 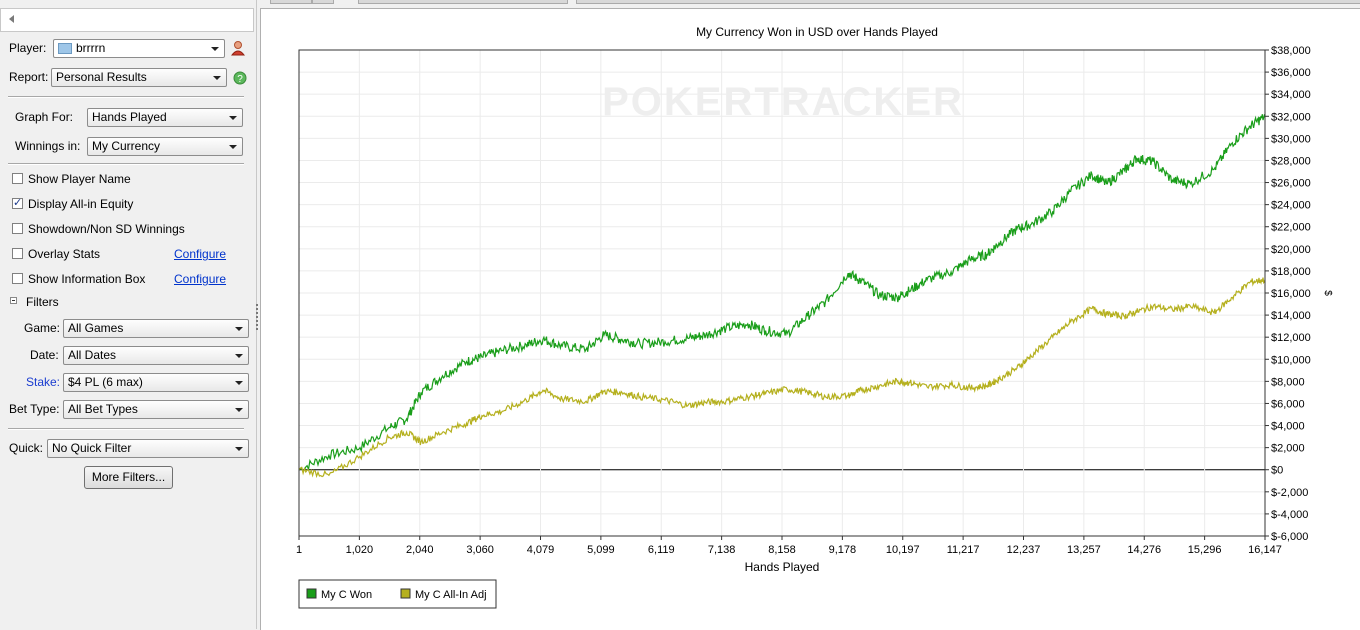 I want to click on winnings-in-select: My Currency, so click(x=165, y=146).